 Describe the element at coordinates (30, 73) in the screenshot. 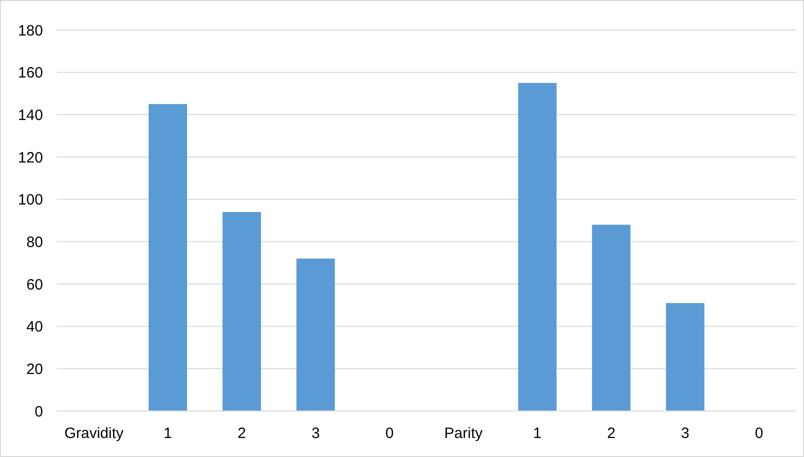

I see `y-tick-label: 160` at that location.